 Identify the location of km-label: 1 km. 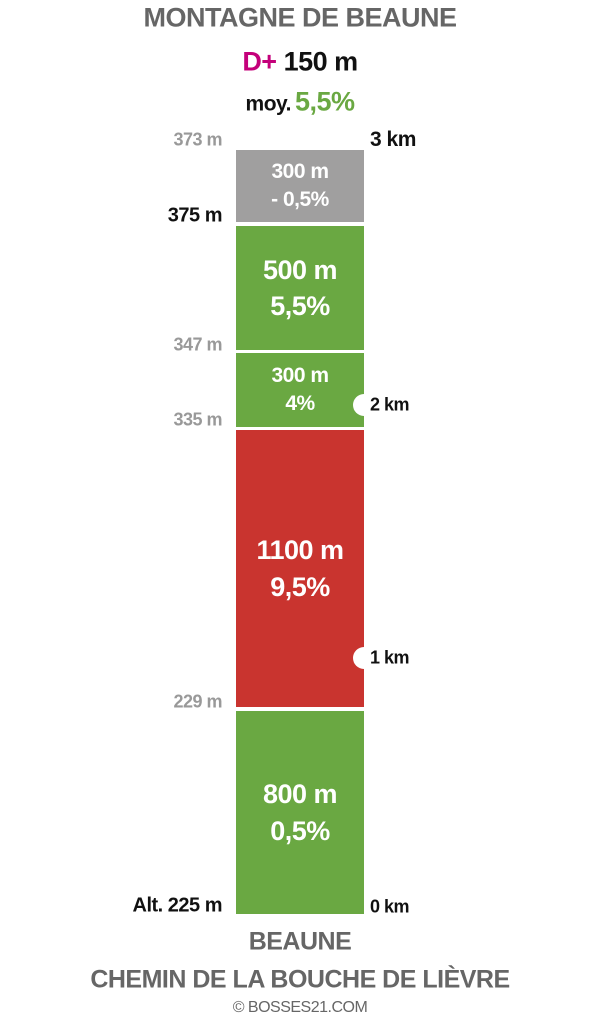
(390, 657).